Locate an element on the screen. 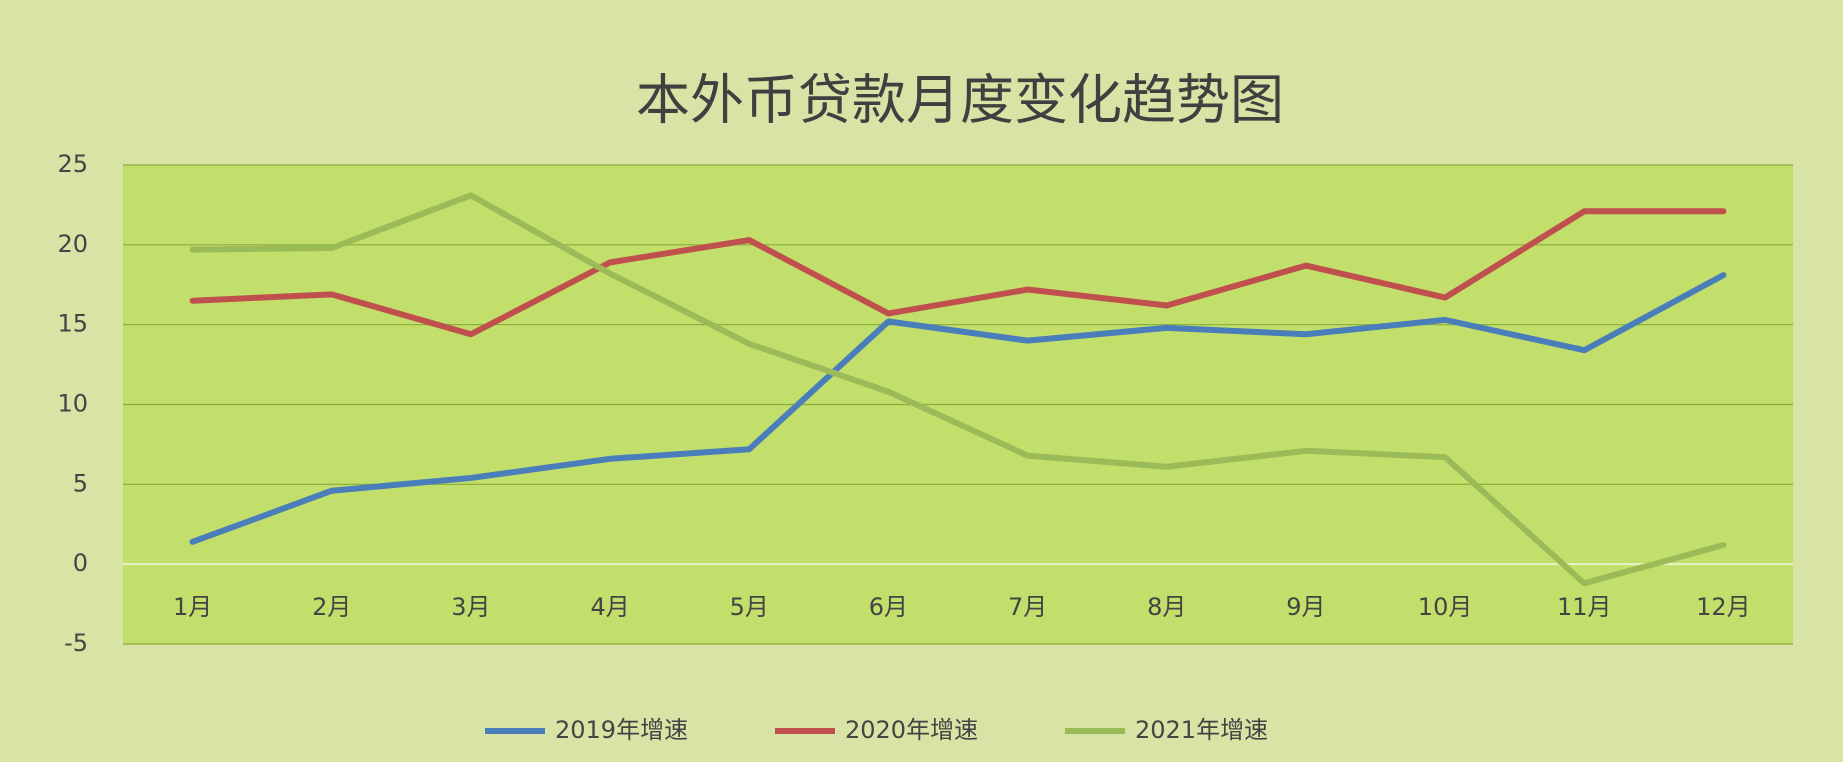 The image size is (1843, 762). x-tick-label: 11月 is located at coordinates (1584, 607).